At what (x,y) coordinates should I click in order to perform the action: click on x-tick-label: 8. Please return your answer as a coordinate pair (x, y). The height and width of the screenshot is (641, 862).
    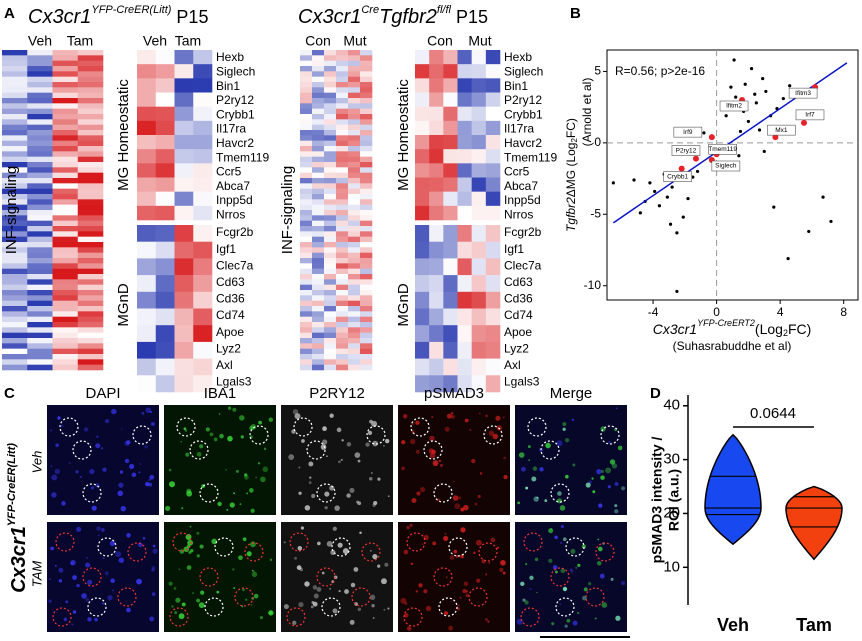
    Looking at the image, I should click on (843, 312).